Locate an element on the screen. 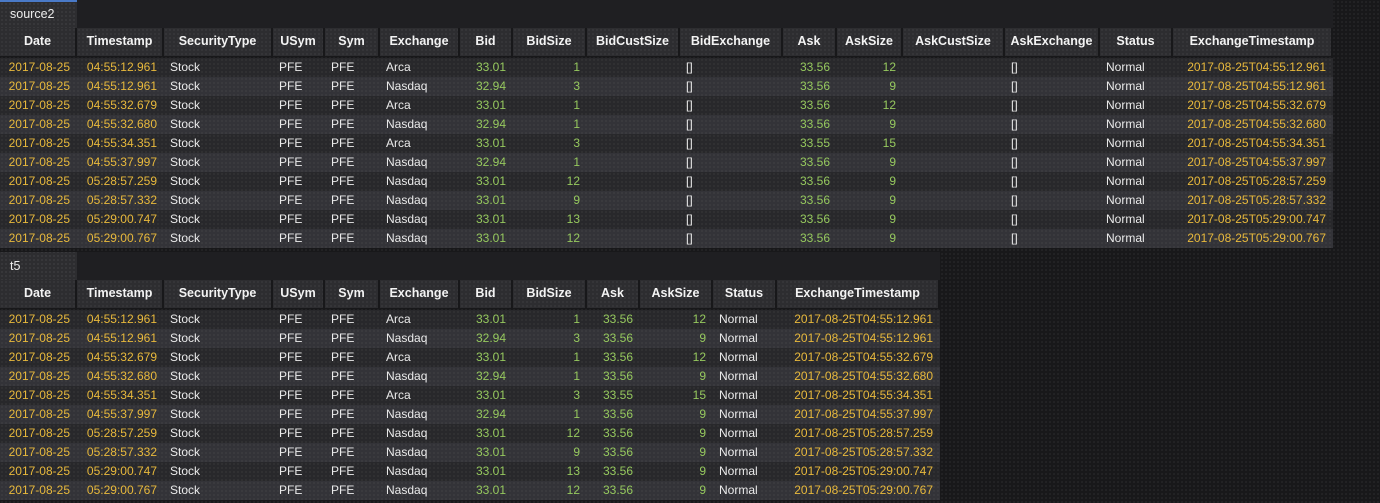 The width and height of the screenshot is (1380, 503). cell-asksize: 12 is located at coordinates (889, 67).